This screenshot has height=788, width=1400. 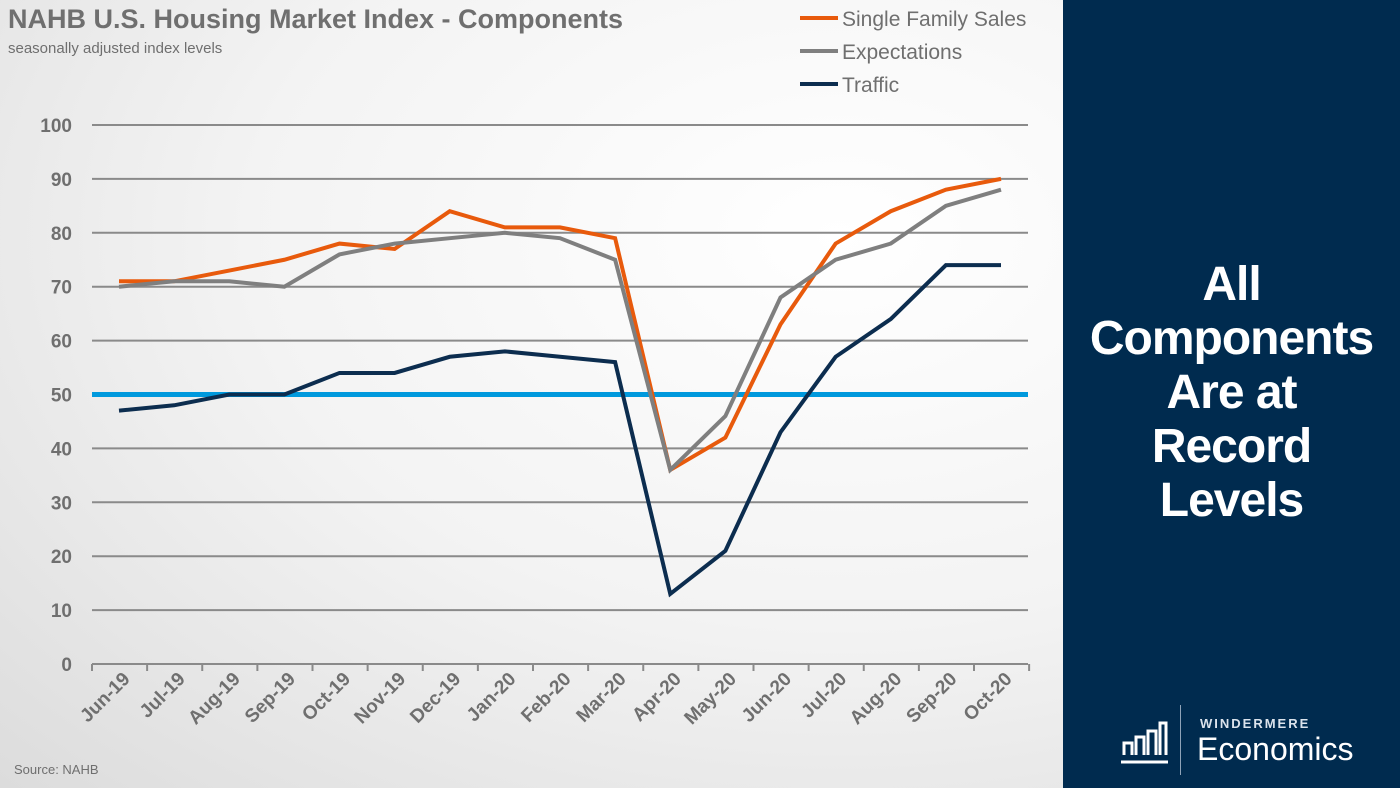 I want to click on y-tick-label: 90, so click(x=61, y=180).